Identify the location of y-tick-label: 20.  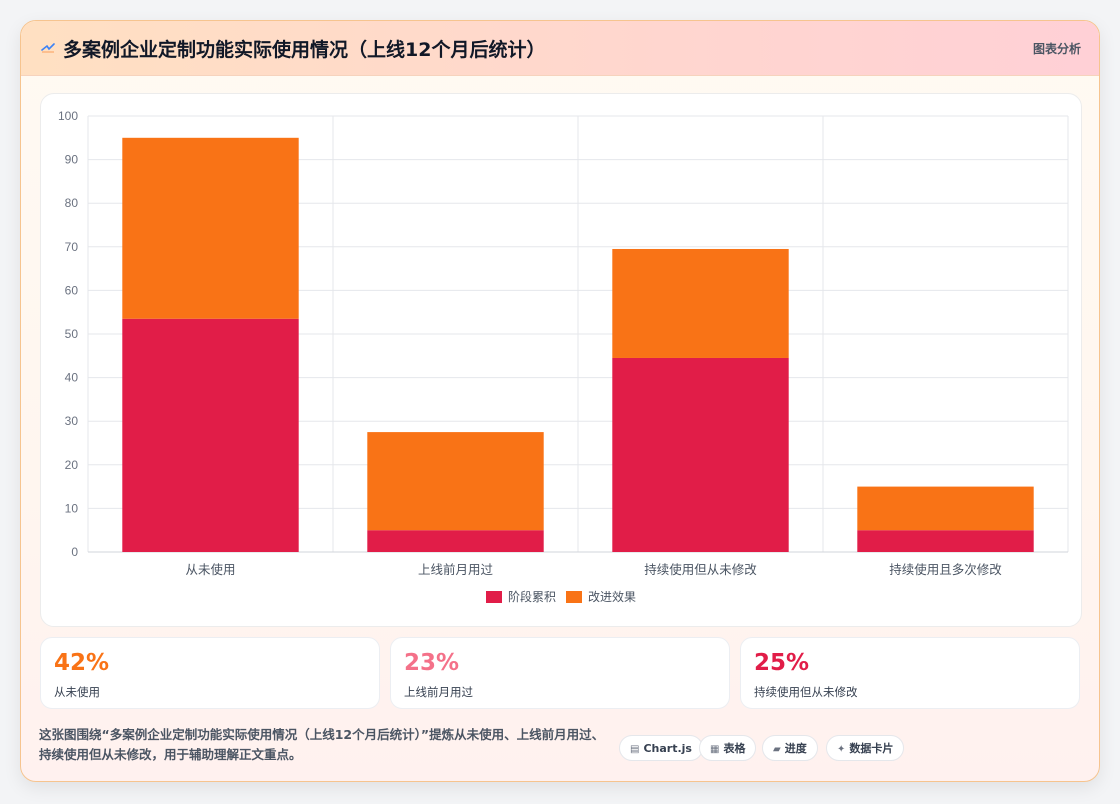
(72, 465).